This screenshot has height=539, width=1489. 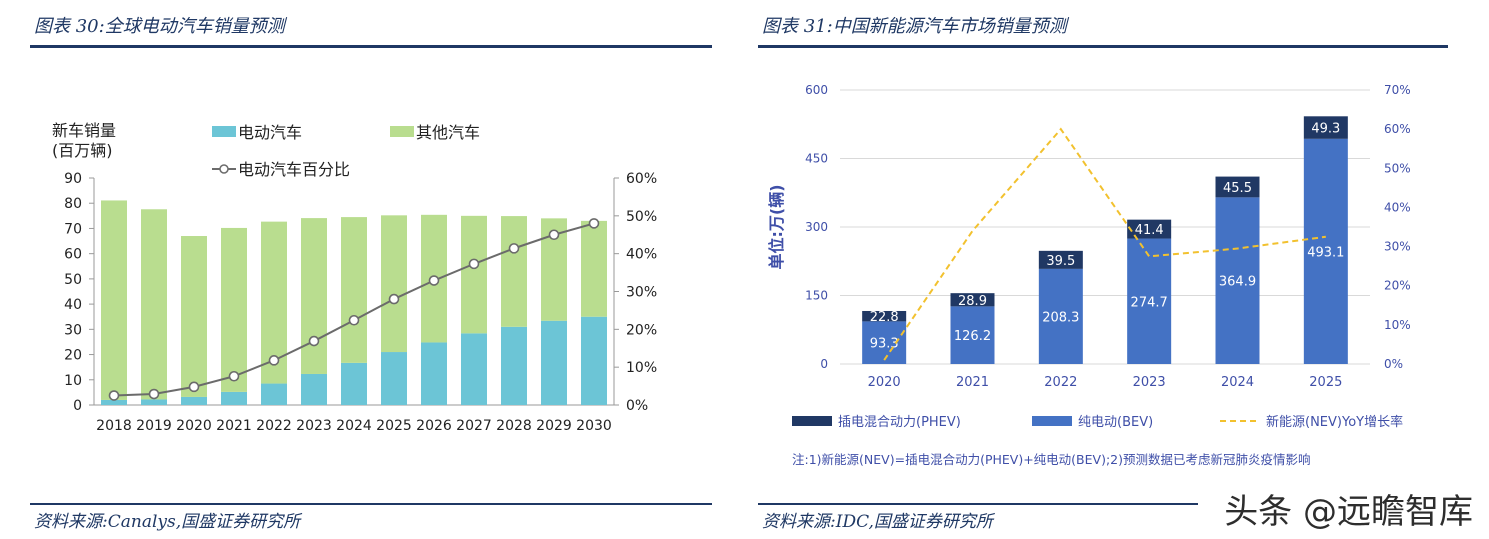 What do you see at coordinates (167, 522) in the screenshot?
I see `left-source: 资料来源:Canalys,国盛证券研究所` at bounding box center [167, 522].